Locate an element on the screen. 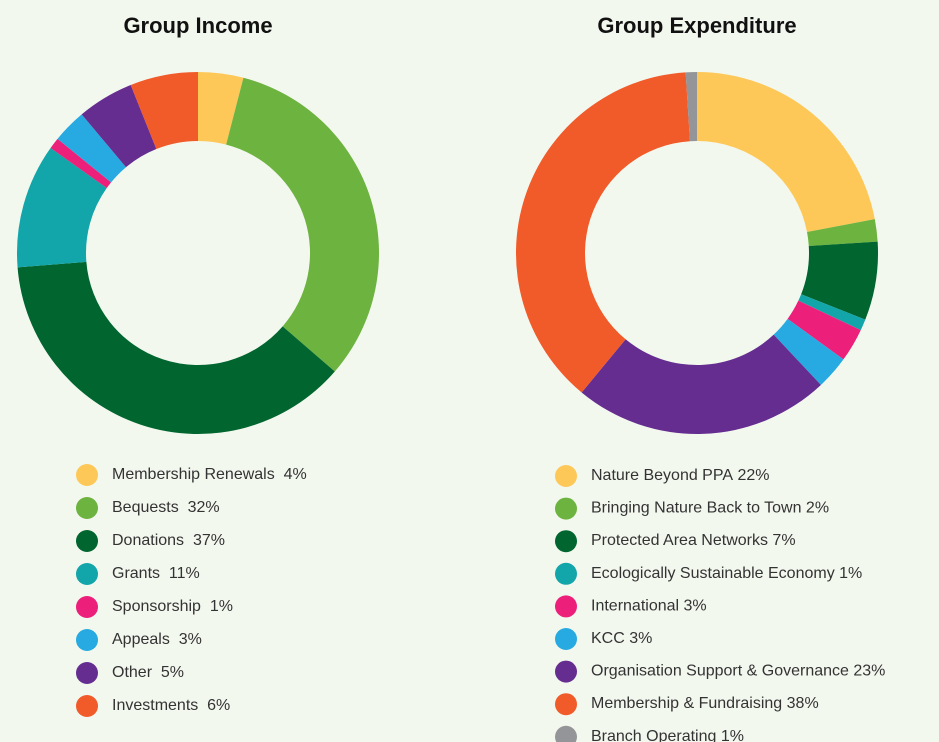 The image size is (939, 742). legend-value: 2% is located at coordinates (815, 508).